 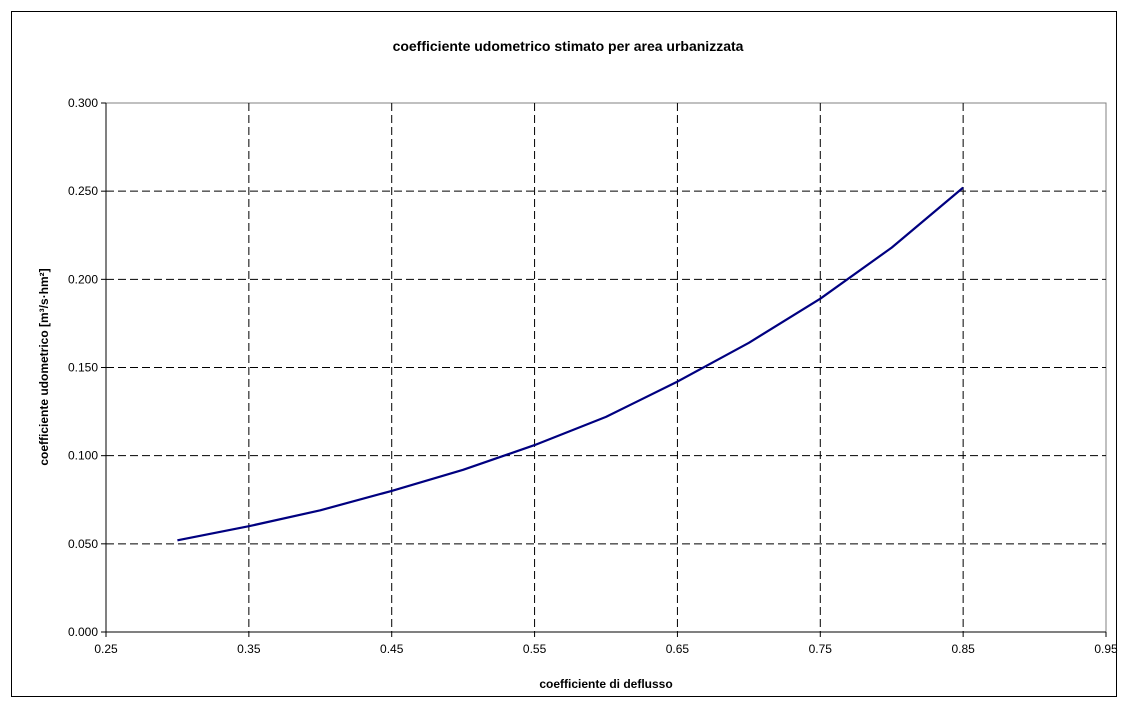 I want to click on x-tick-label: 0.35, so click(x=249, y=649).